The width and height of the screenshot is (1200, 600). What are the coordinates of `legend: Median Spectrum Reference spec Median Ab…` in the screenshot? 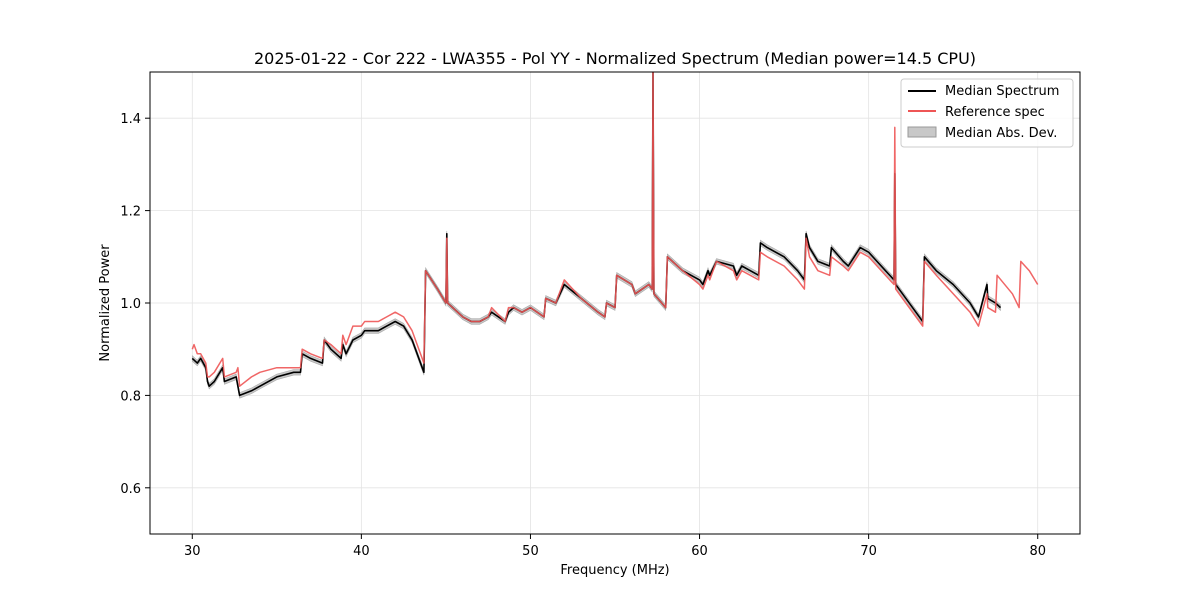 It's located at (987, 113).